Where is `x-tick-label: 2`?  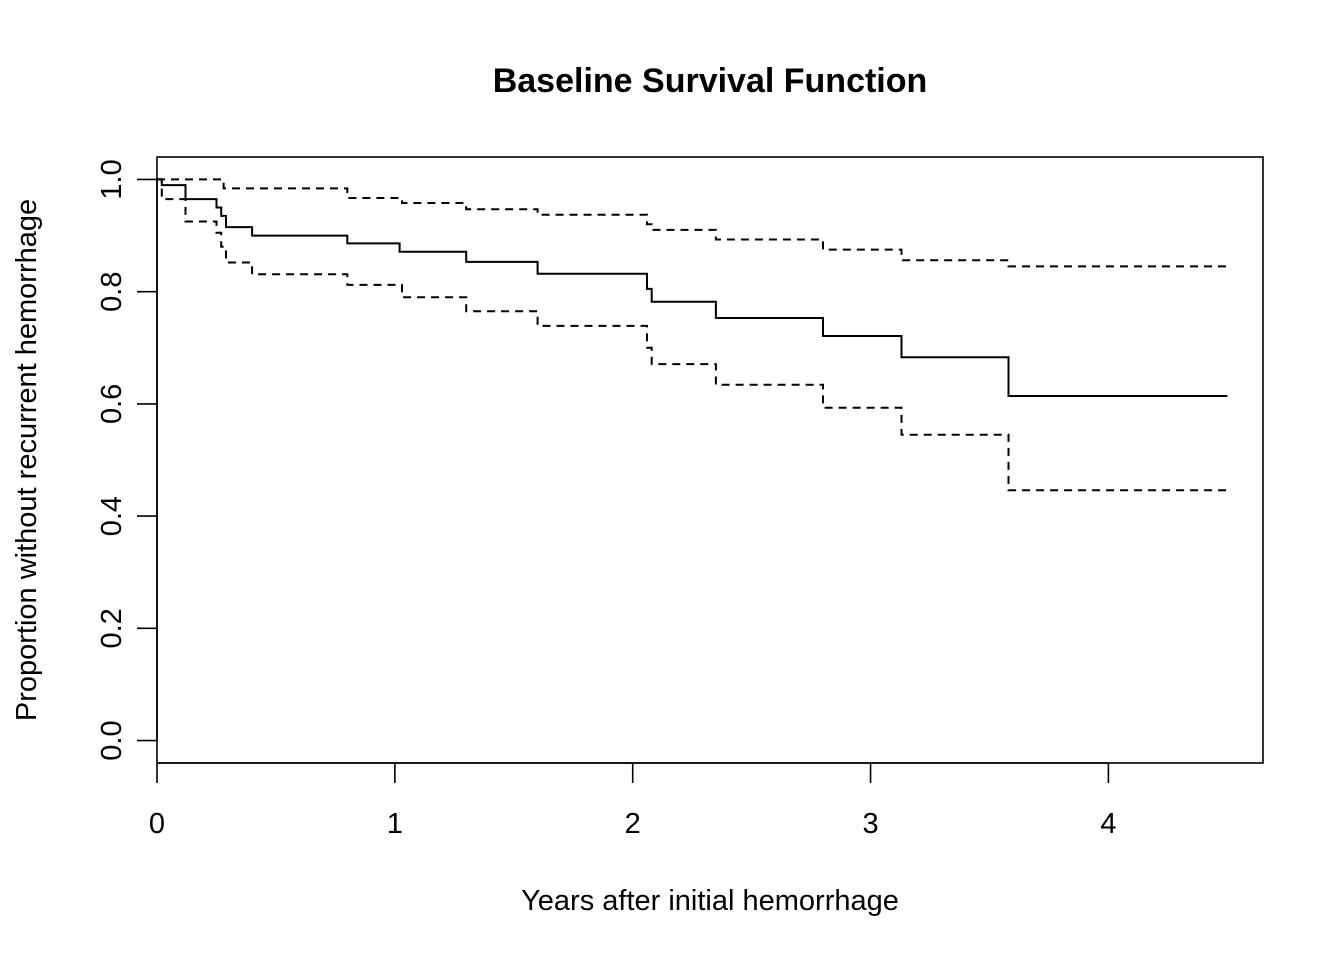
x-tick-label: 2 is located at coordinates (633, 824).